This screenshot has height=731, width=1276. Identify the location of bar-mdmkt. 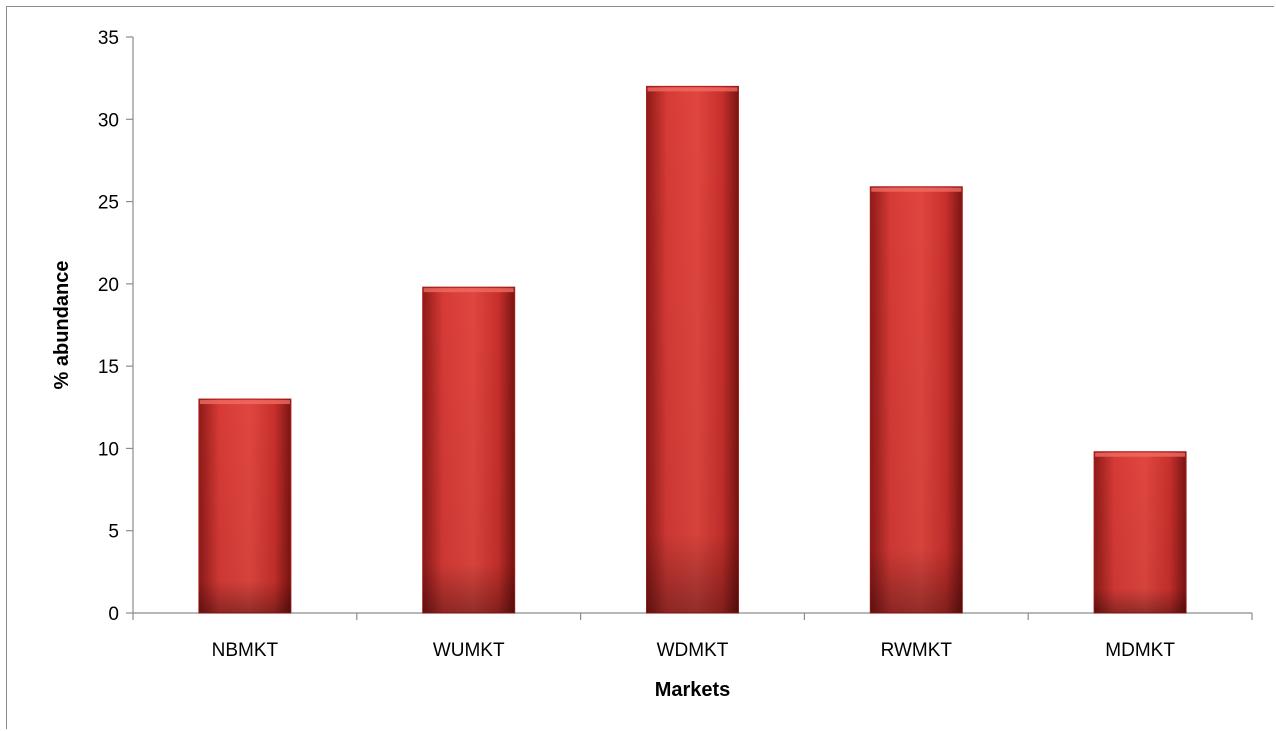
(1140, 532).